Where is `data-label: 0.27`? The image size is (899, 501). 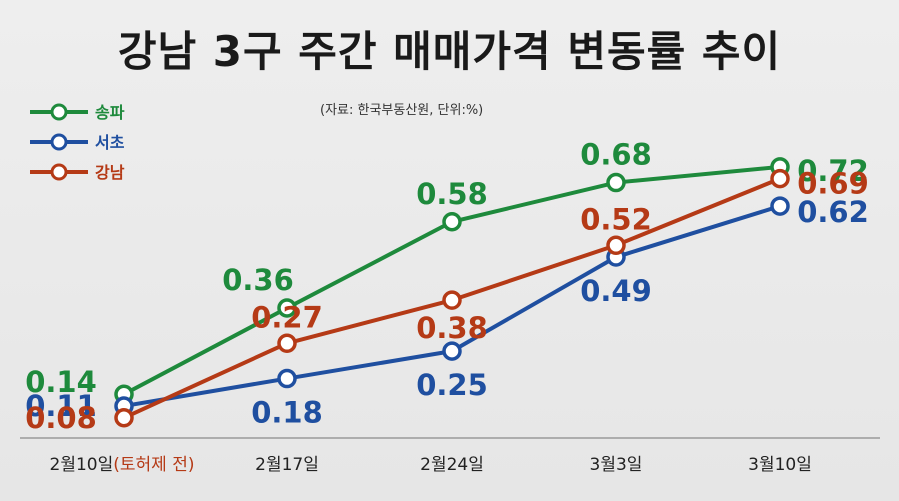
data-label: 0.27 is located at coordinates (287, 317).